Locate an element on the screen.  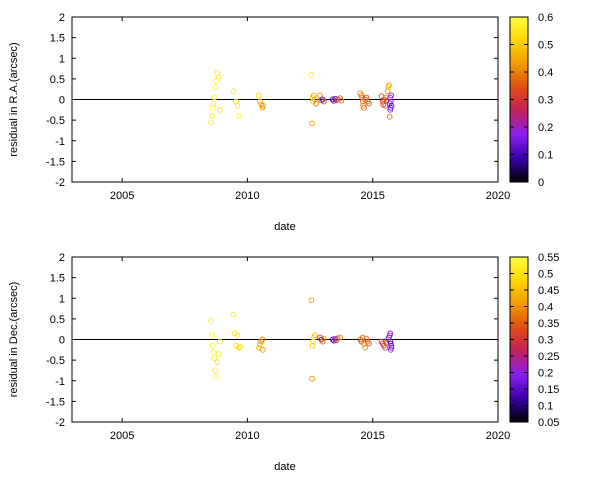
dec-x-tick-label: 2010 is located at coordinates (247, 436).